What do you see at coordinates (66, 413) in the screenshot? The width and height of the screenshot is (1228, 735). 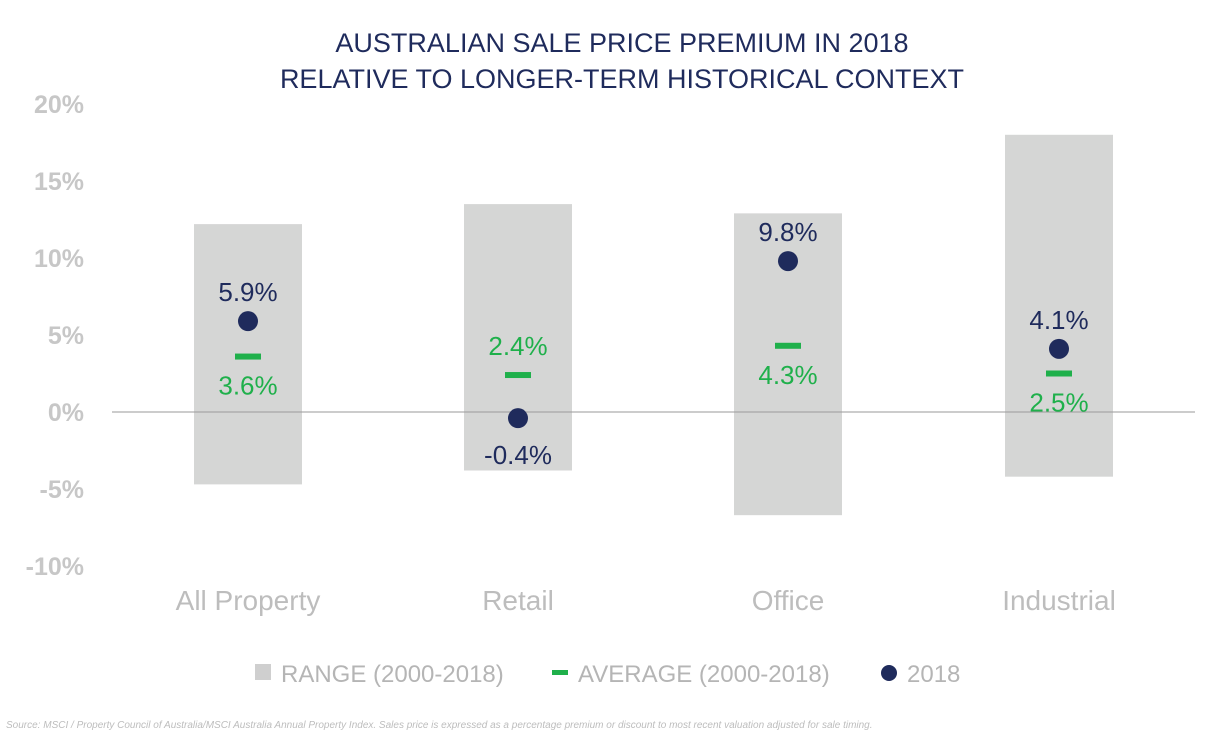 I see `y-tick-label: 0%` at bounding box center [66, 413].